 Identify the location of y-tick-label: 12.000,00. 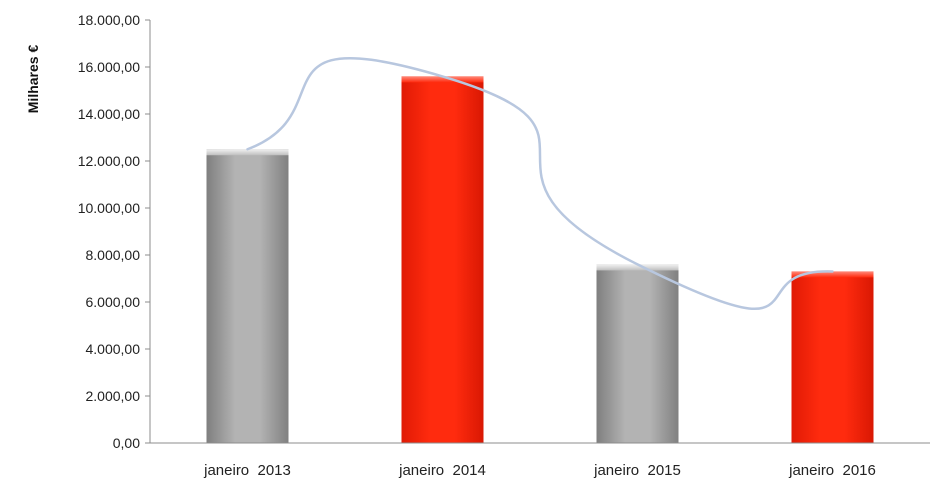
(109, 161).